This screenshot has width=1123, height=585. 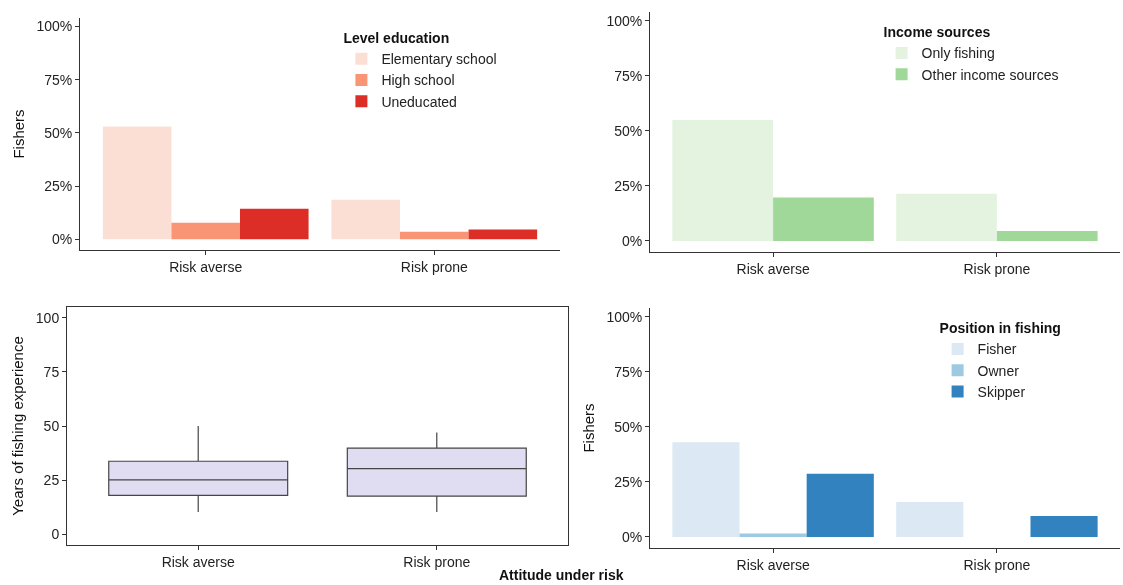 What do you see at coordinates (937, 32) in the screenshot?
I see `legend-title: Income sources` at bounding box center [937, 32].